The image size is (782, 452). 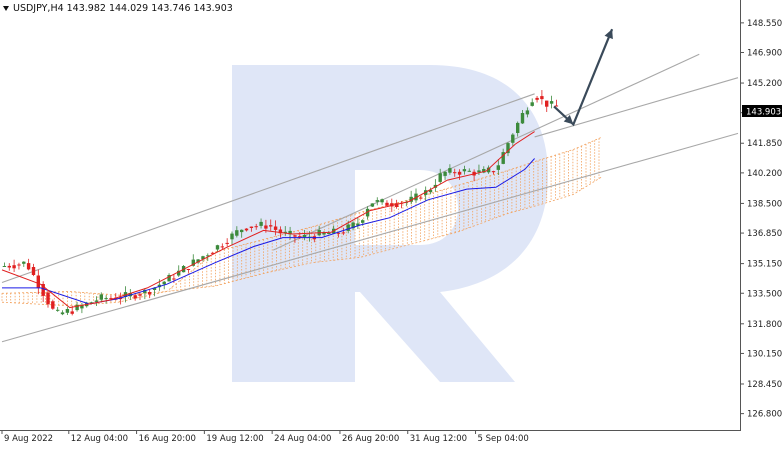 What do you see at coordinates (764, 204) in the screenshot?
I see `price-tick-label: 138.500` at bounding box center [764, 204].